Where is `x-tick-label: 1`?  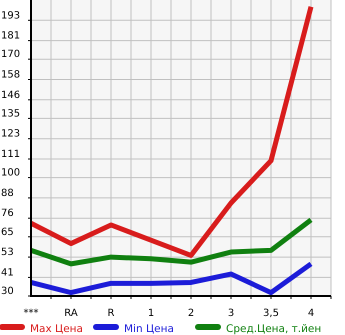 x-tick-label: 1 is located at coordinates (151, 313).